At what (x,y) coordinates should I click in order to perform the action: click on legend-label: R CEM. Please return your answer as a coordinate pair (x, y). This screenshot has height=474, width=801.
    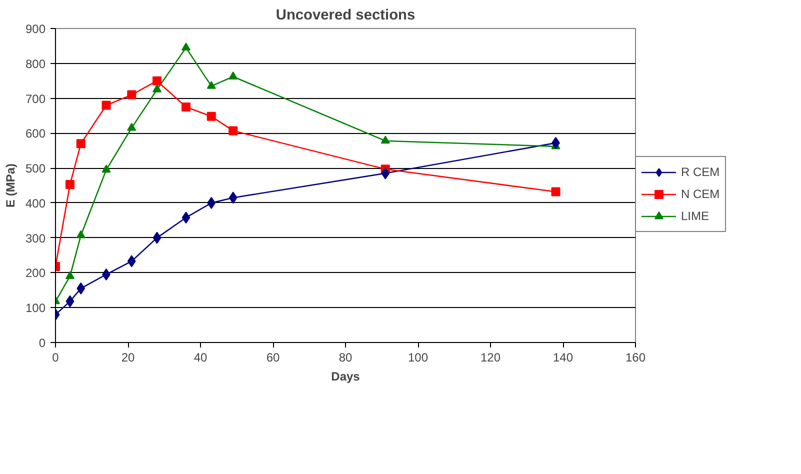
    Looking at the image, I should click on (700, 172).